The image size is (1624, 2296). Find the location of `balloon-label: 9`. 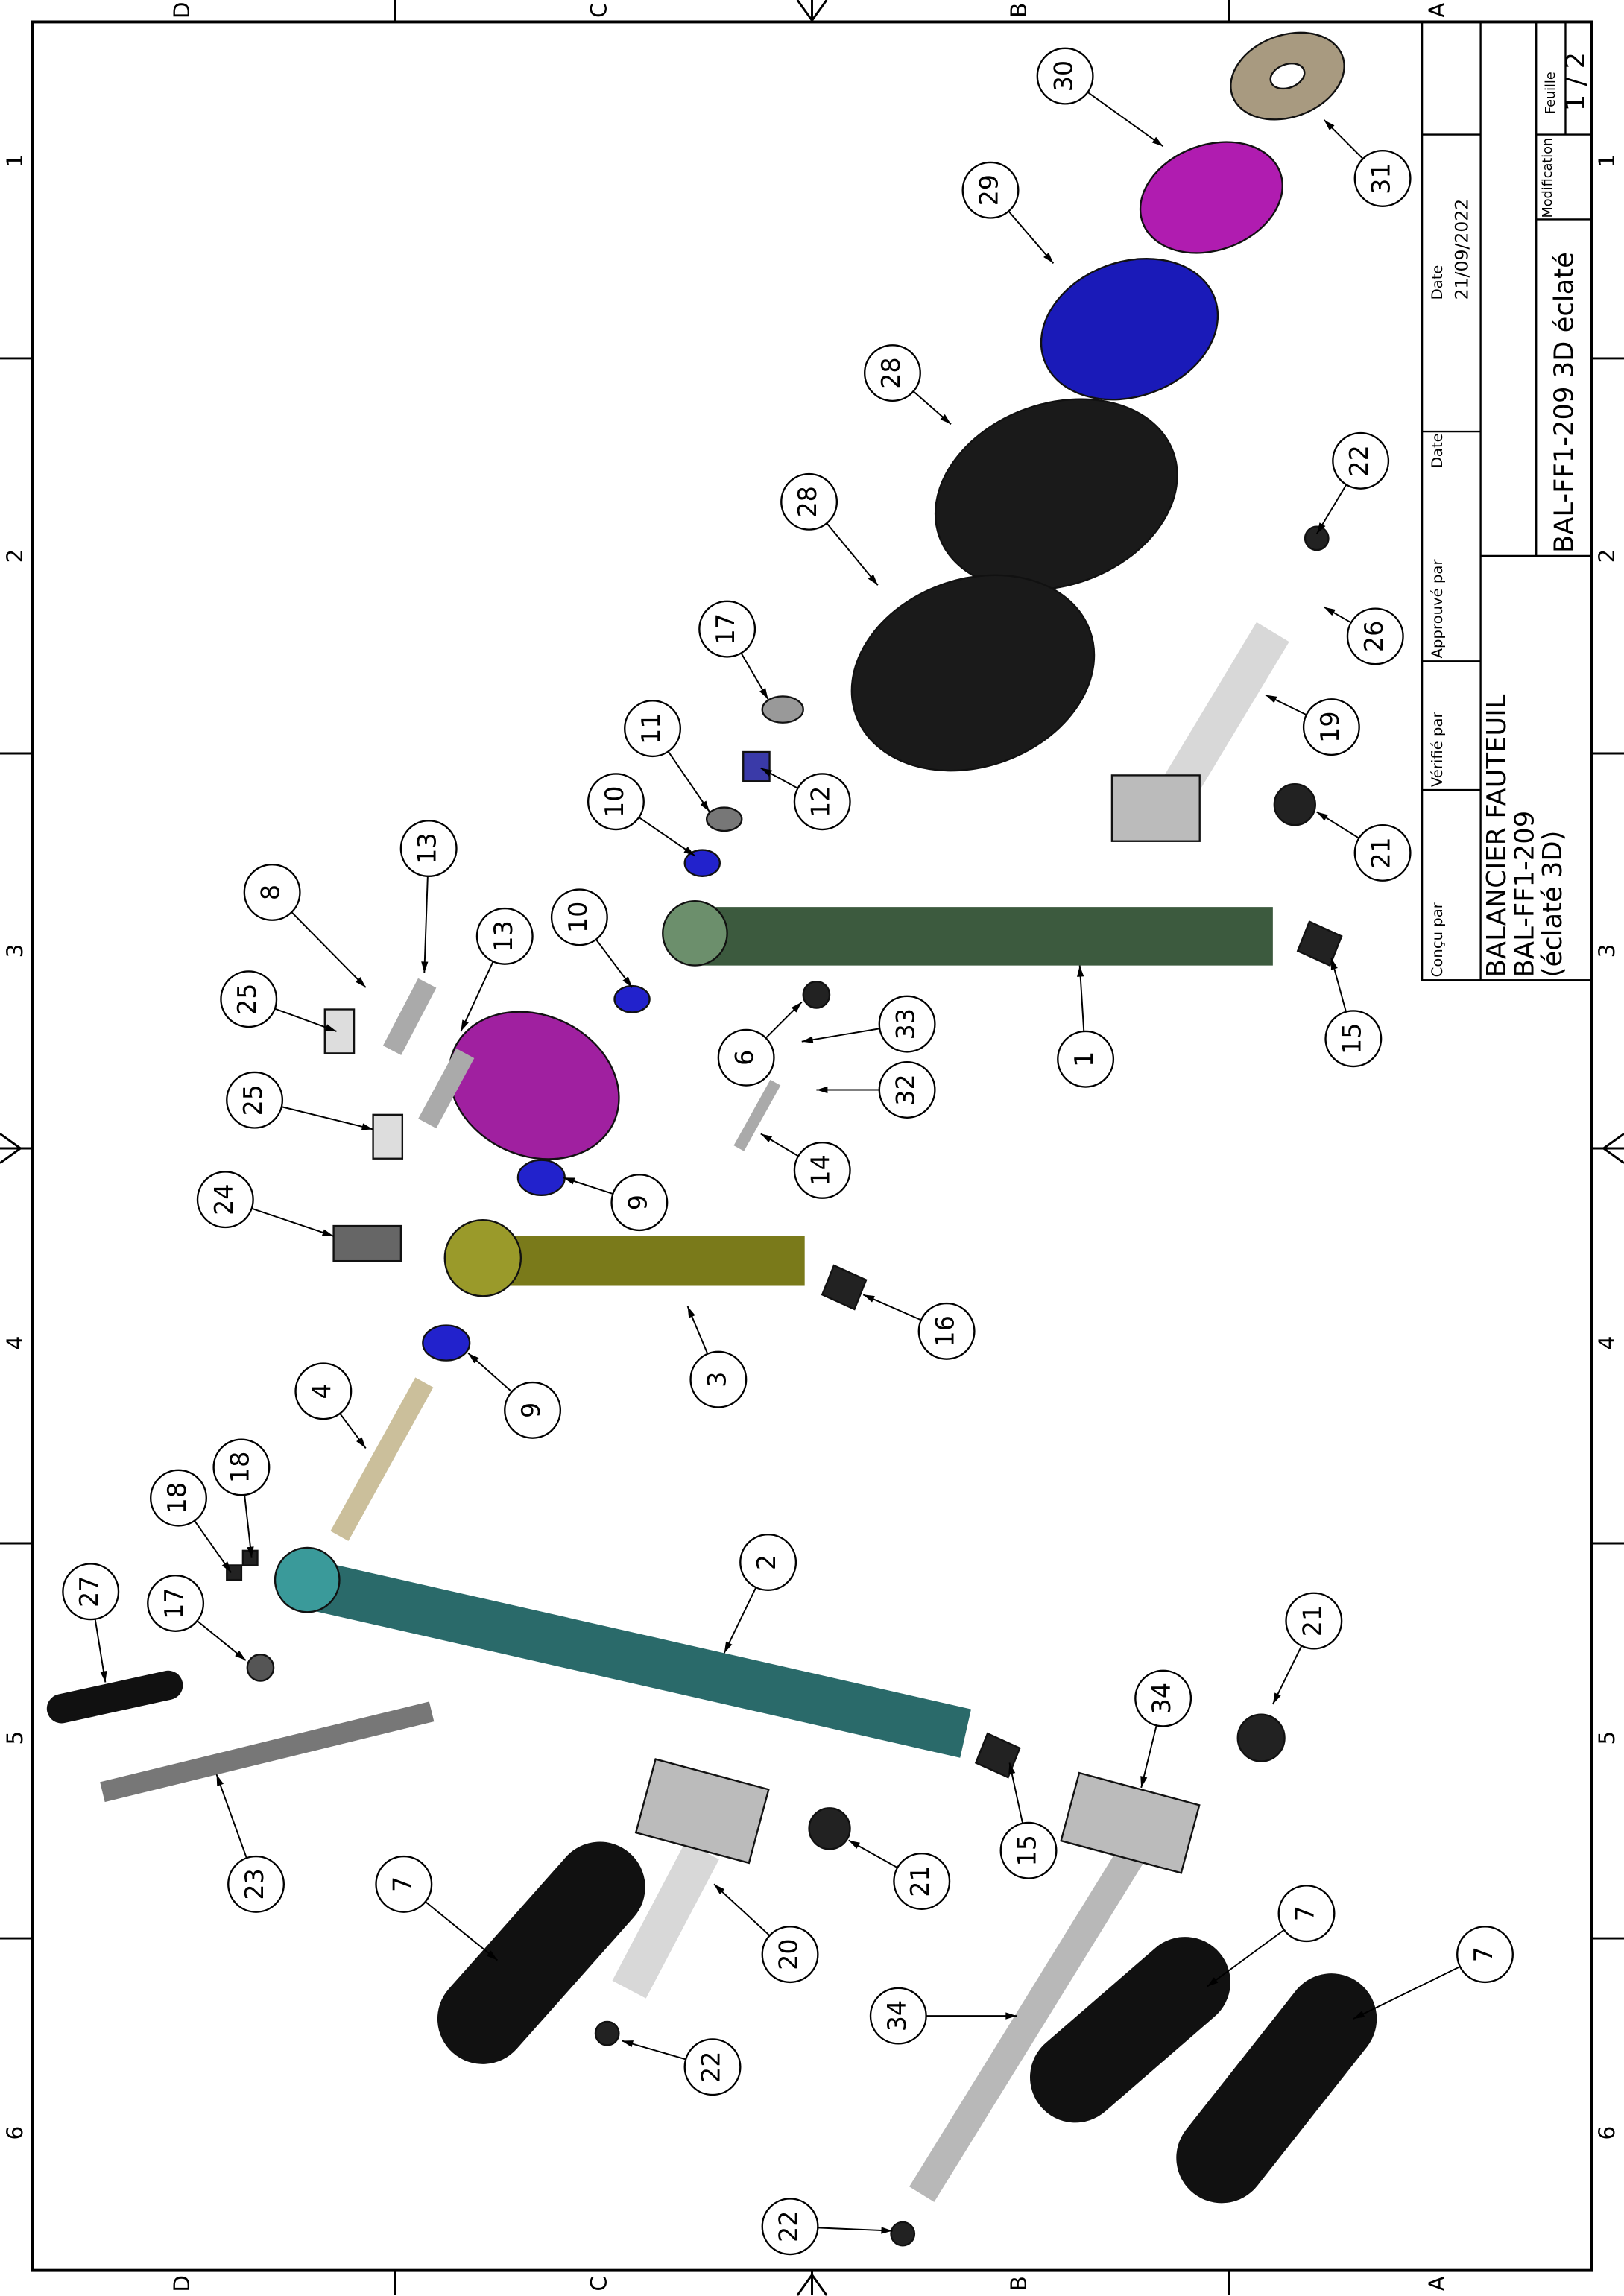

balloon-label: 9 is located at coordinates (531, 1410).